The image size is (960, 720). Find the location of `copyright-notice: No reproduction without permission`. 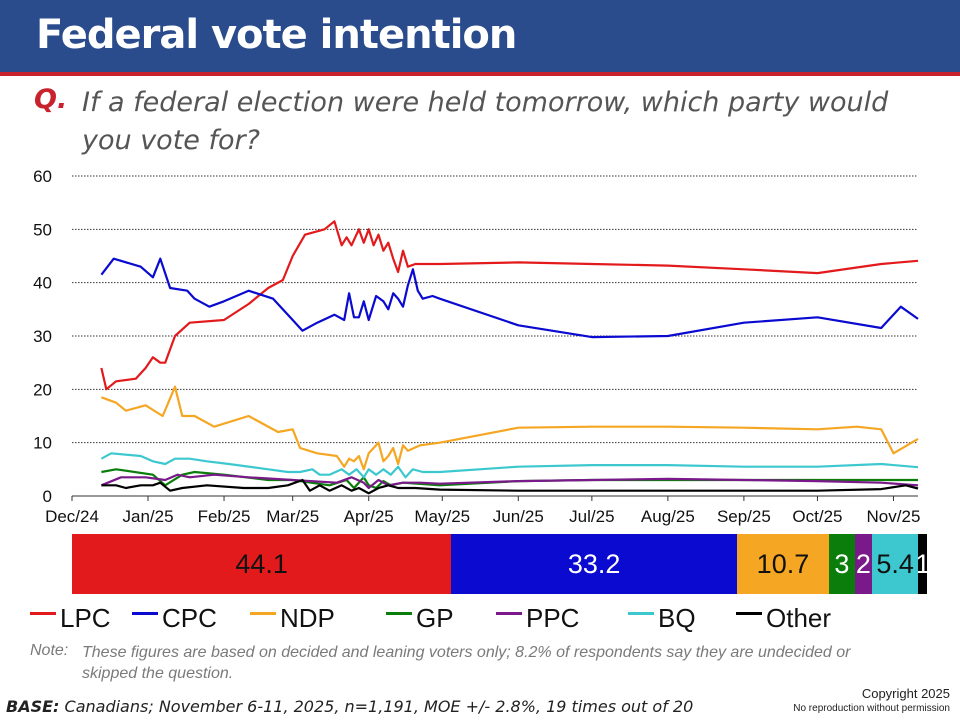

copyright-notice: No reproduction without permission is located at coordinates (871, 708).